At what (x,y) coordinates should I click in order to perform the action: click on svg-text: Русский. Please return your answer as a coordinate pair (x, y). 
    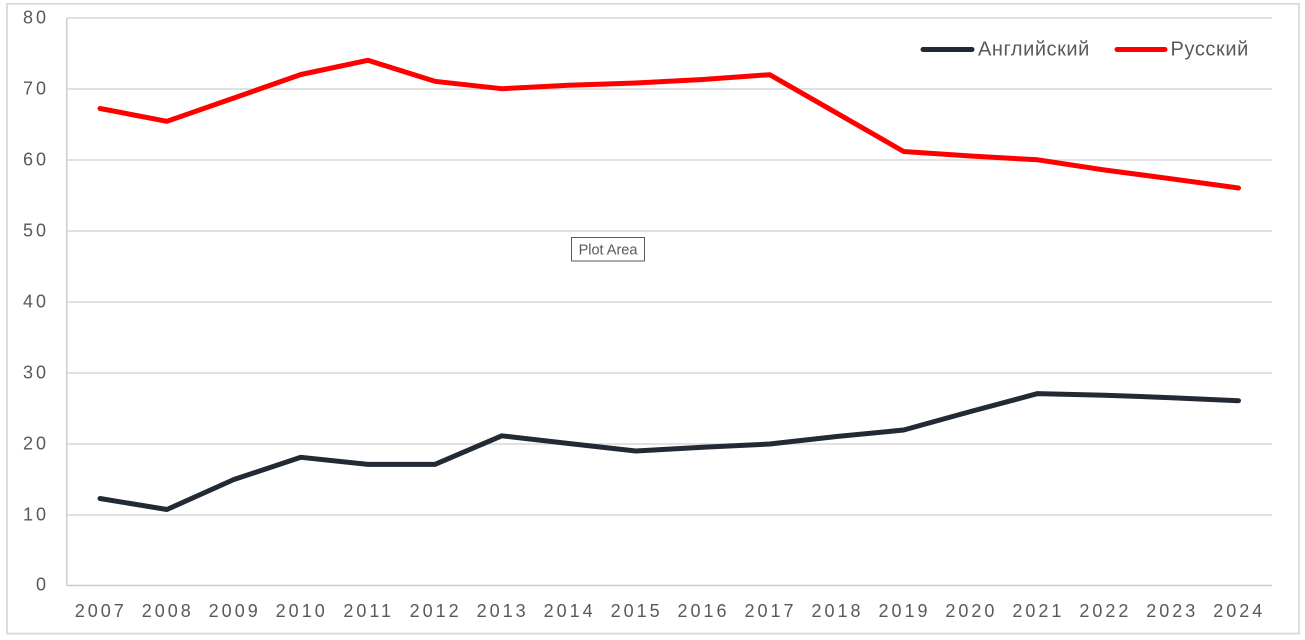
    Looking at the image, I should click on (1210, 50).